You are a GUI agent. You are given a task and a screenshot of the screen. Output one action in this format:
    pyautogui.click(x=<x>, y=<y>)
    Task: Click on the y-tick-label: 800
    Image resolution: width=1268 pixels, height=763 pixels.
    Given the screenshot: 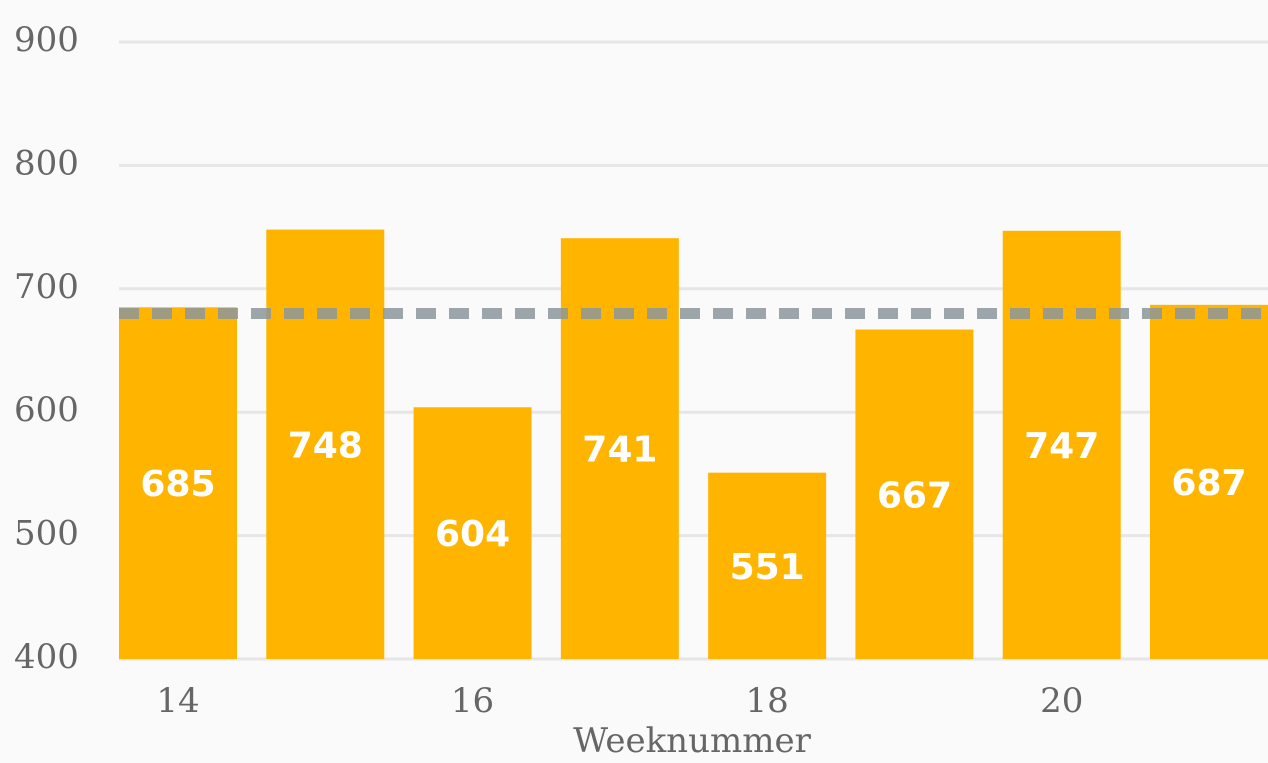 What is the action you would take?
    pyautogui.click(x=46, y=163)
    